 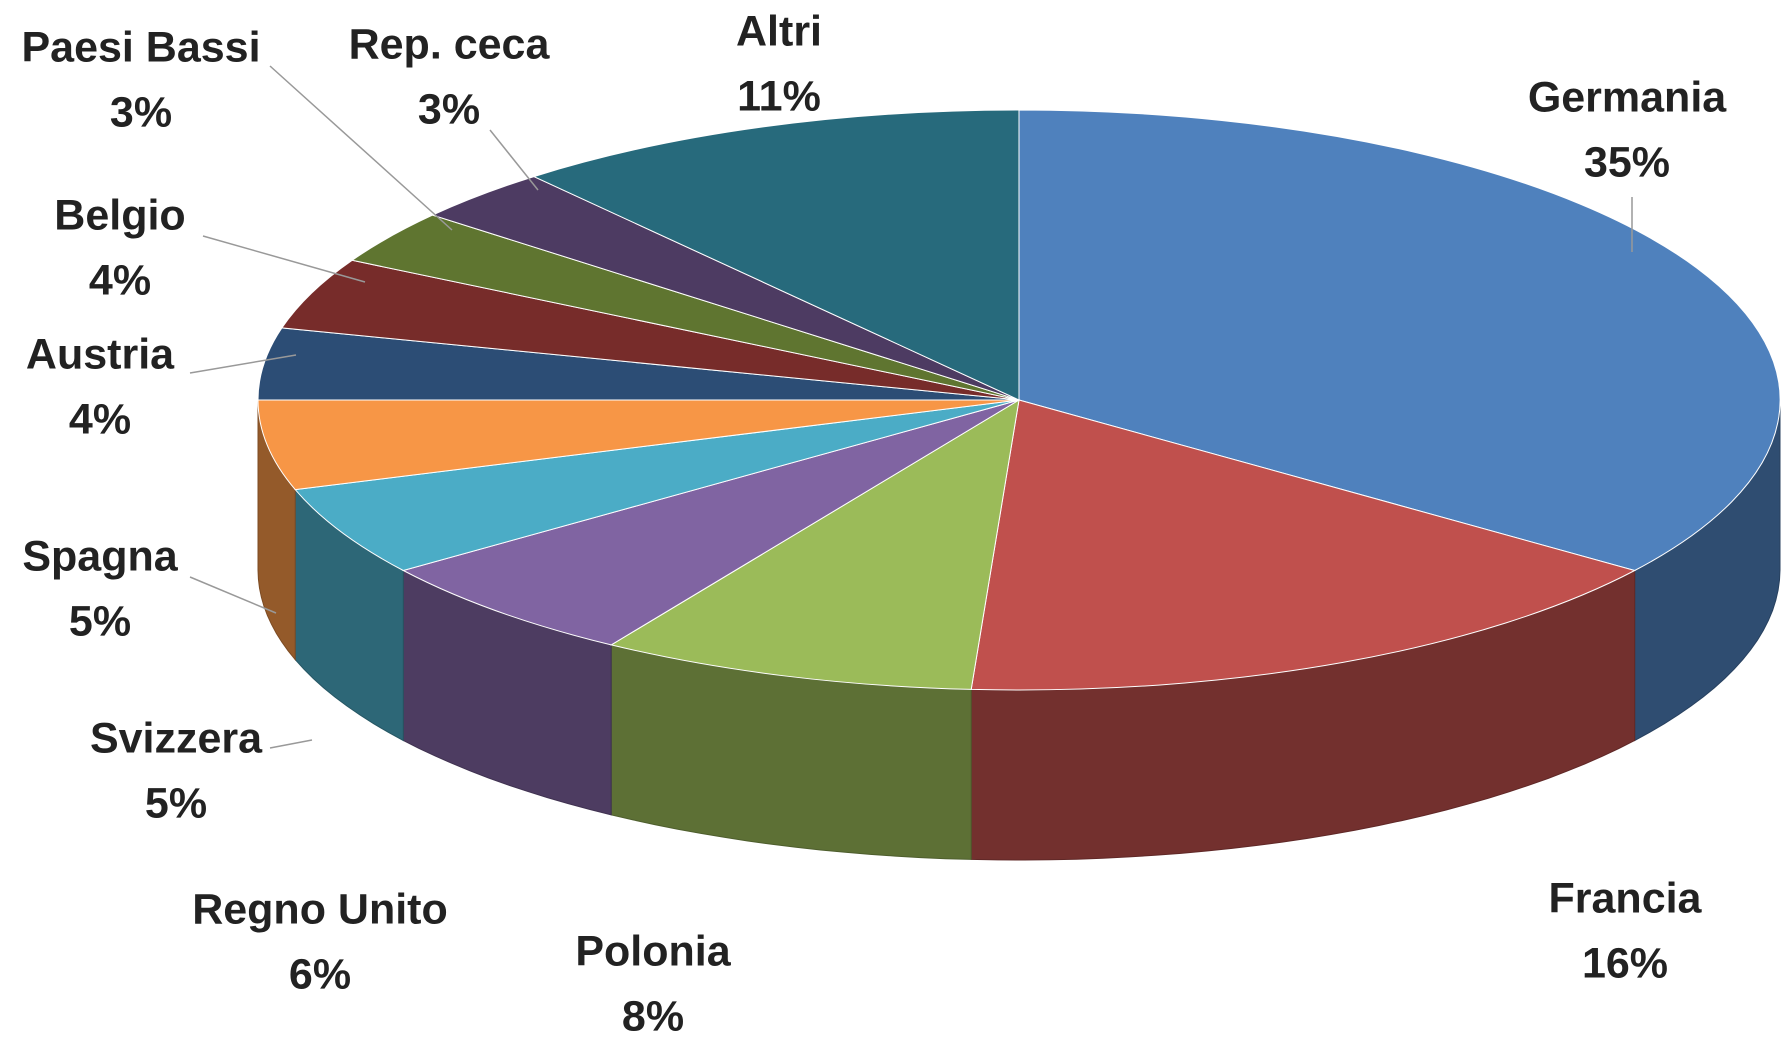 I want to click on slice-label: Belgio, so click(x=119, y=215).